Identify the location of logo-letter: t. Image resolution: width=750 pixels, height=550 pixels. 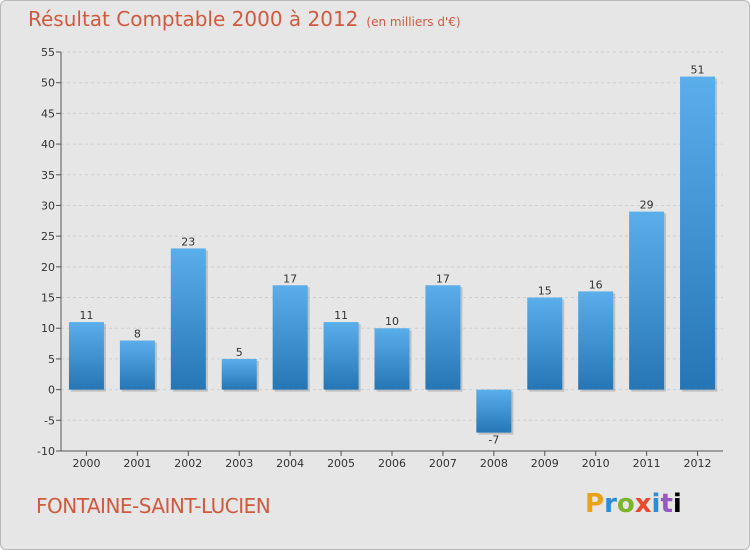
(666, 504).